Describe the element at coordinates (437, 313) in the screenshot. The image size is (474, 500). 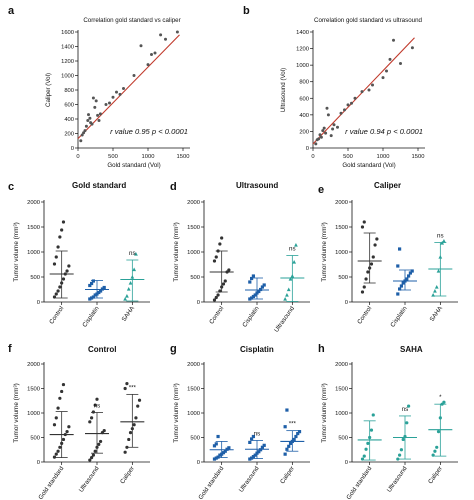
I see `category-label: SAHA` at that location.